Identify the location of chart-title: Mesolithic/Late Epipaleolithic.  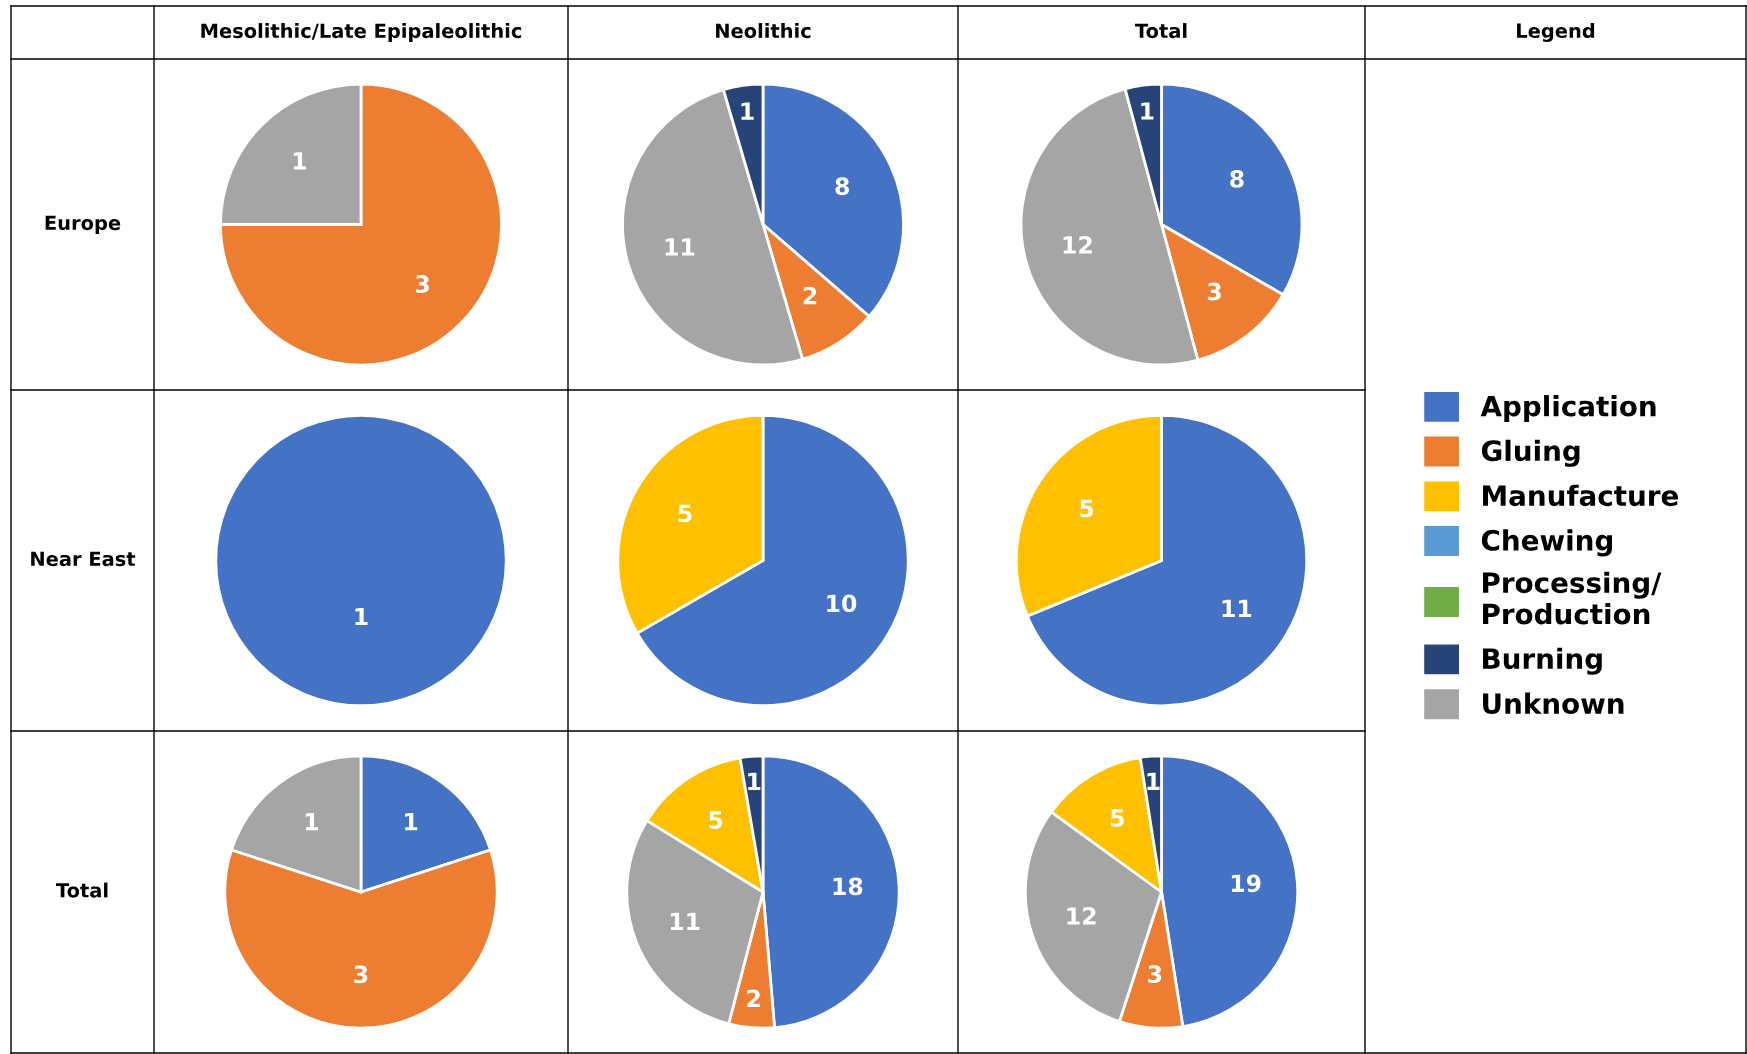
(361, 32).